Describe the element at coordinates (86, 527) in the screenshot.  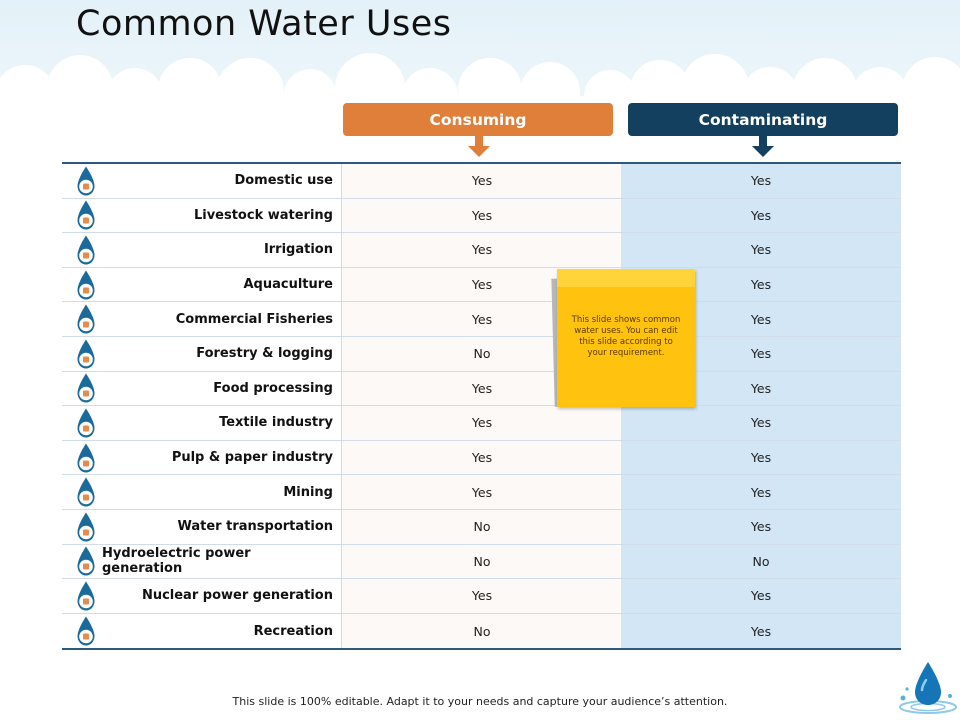
I see `ship-icon` at that location.